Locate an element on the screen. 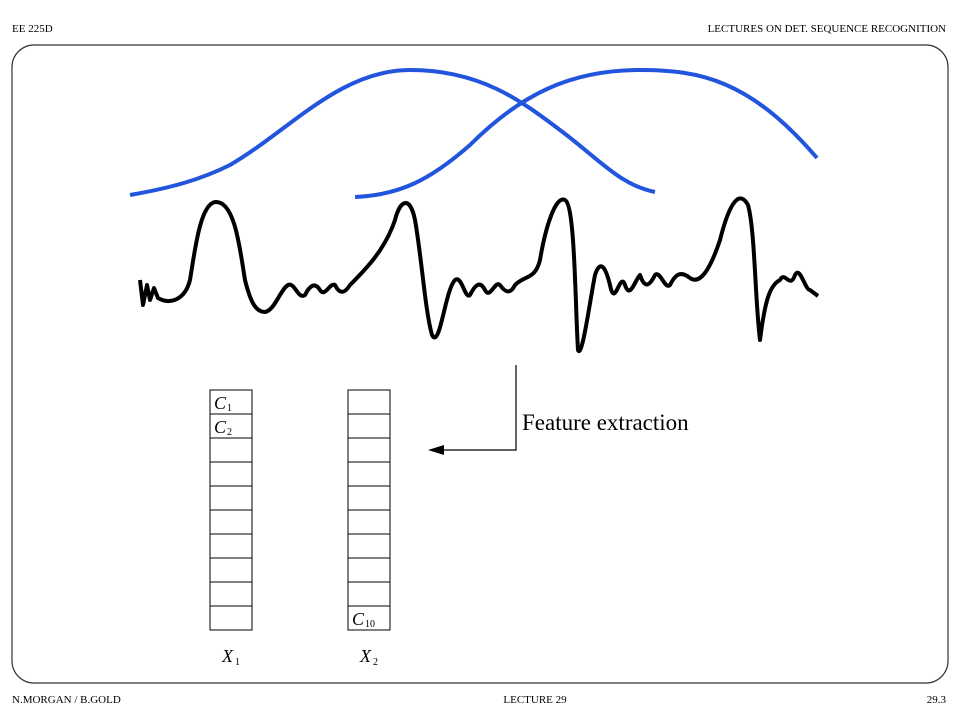 This screenshot has height=720, width=960. cell-subscript: 2 is located at coordinates (229, 432).